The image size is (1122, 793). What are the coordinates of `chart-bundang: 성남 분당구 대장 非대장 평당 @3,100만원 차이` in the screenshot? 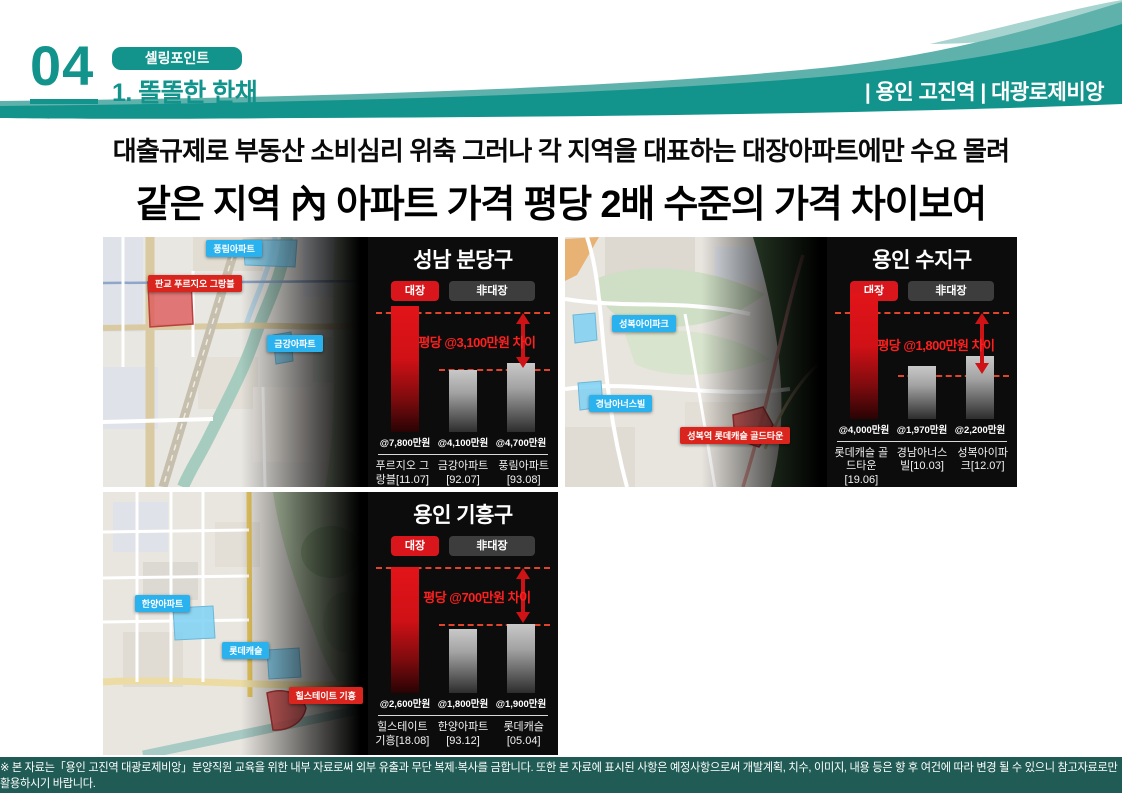 It's located at (463, 362).